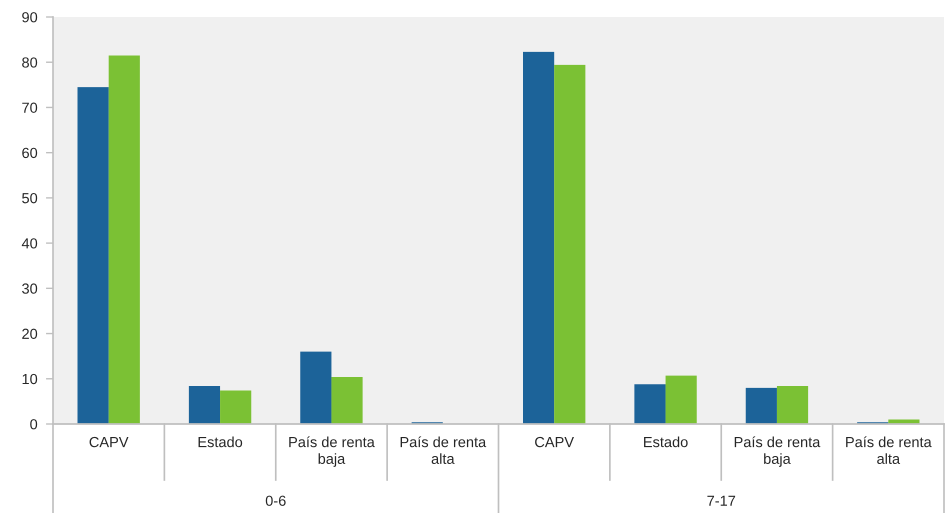 The width and height of the screenshot is (948, 513). I want to click on y-tick-label: 70, so click(30, 107).